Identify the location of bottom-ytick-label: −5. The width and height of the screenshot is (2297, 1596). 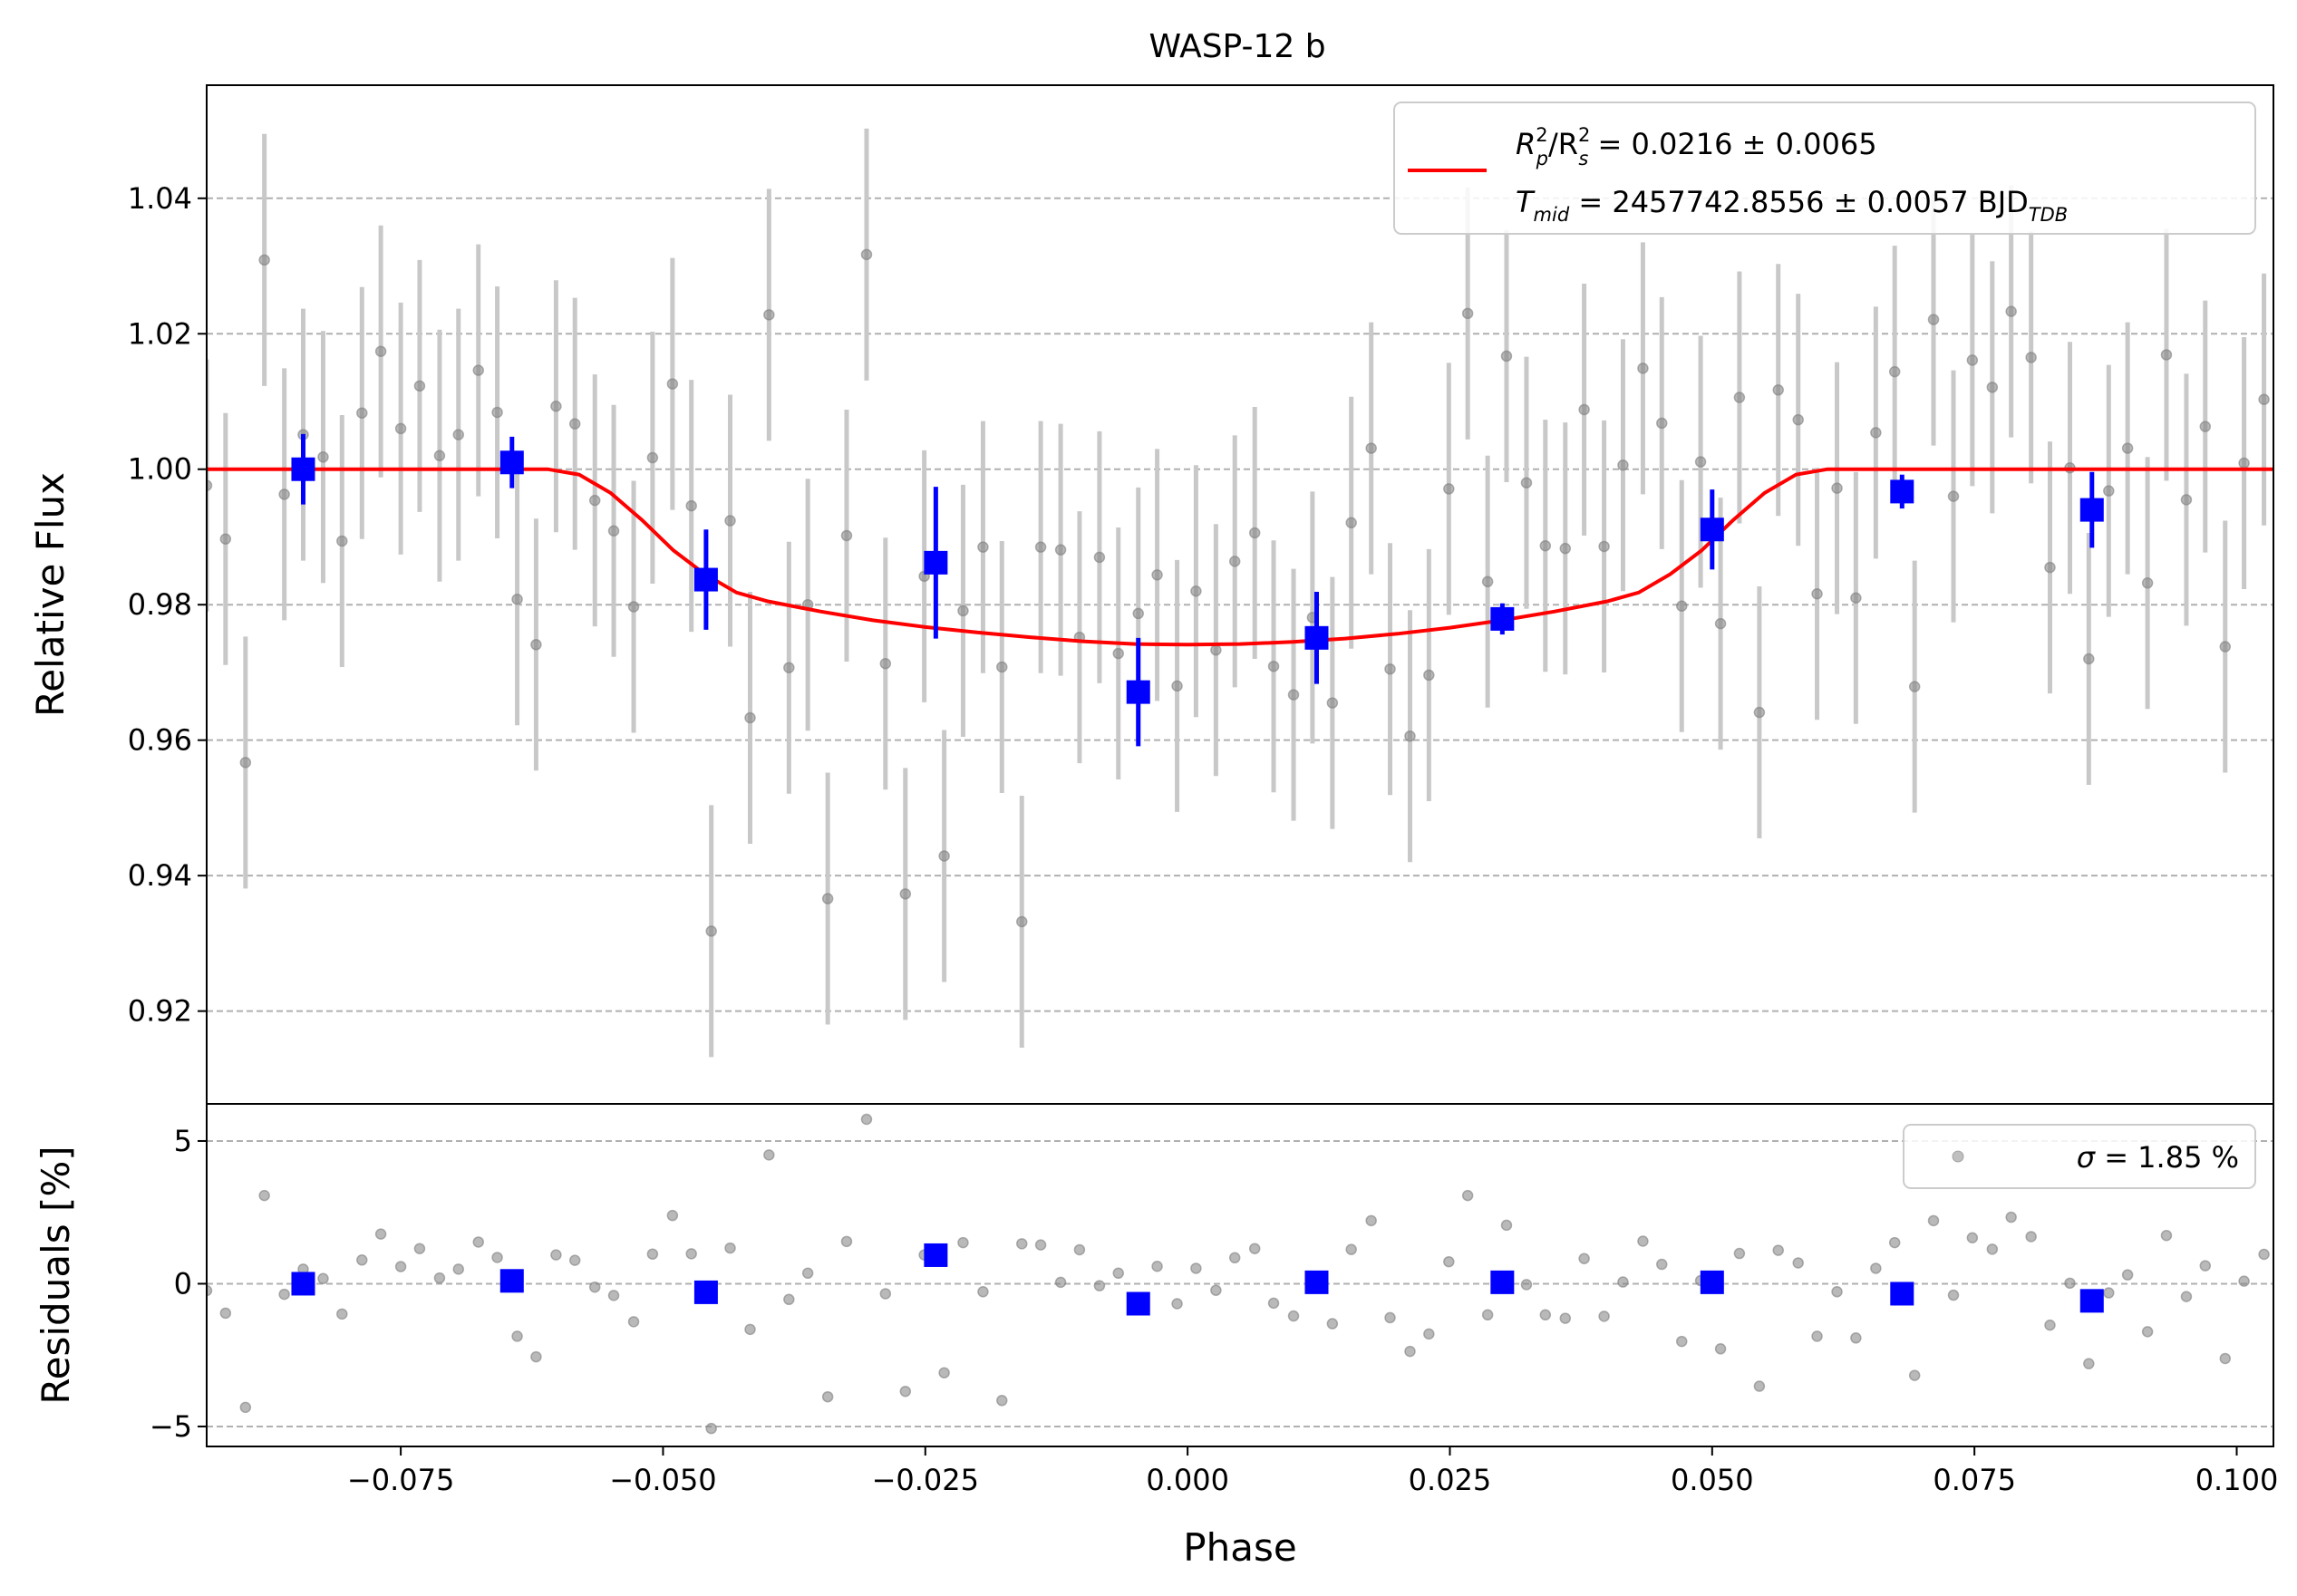
(171, 1426).